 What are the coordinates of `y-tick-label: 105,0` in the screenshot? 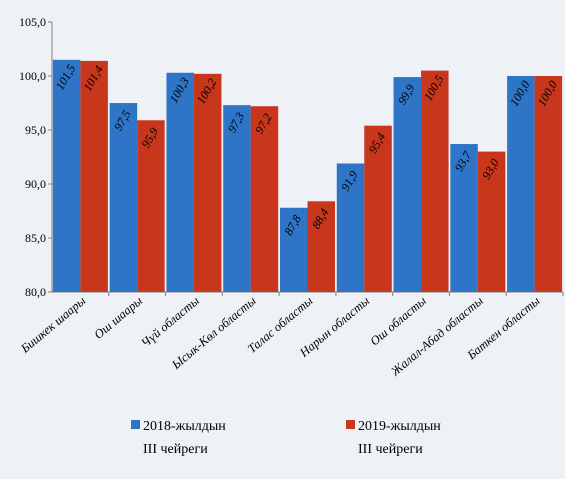 It's located at (32, 22).